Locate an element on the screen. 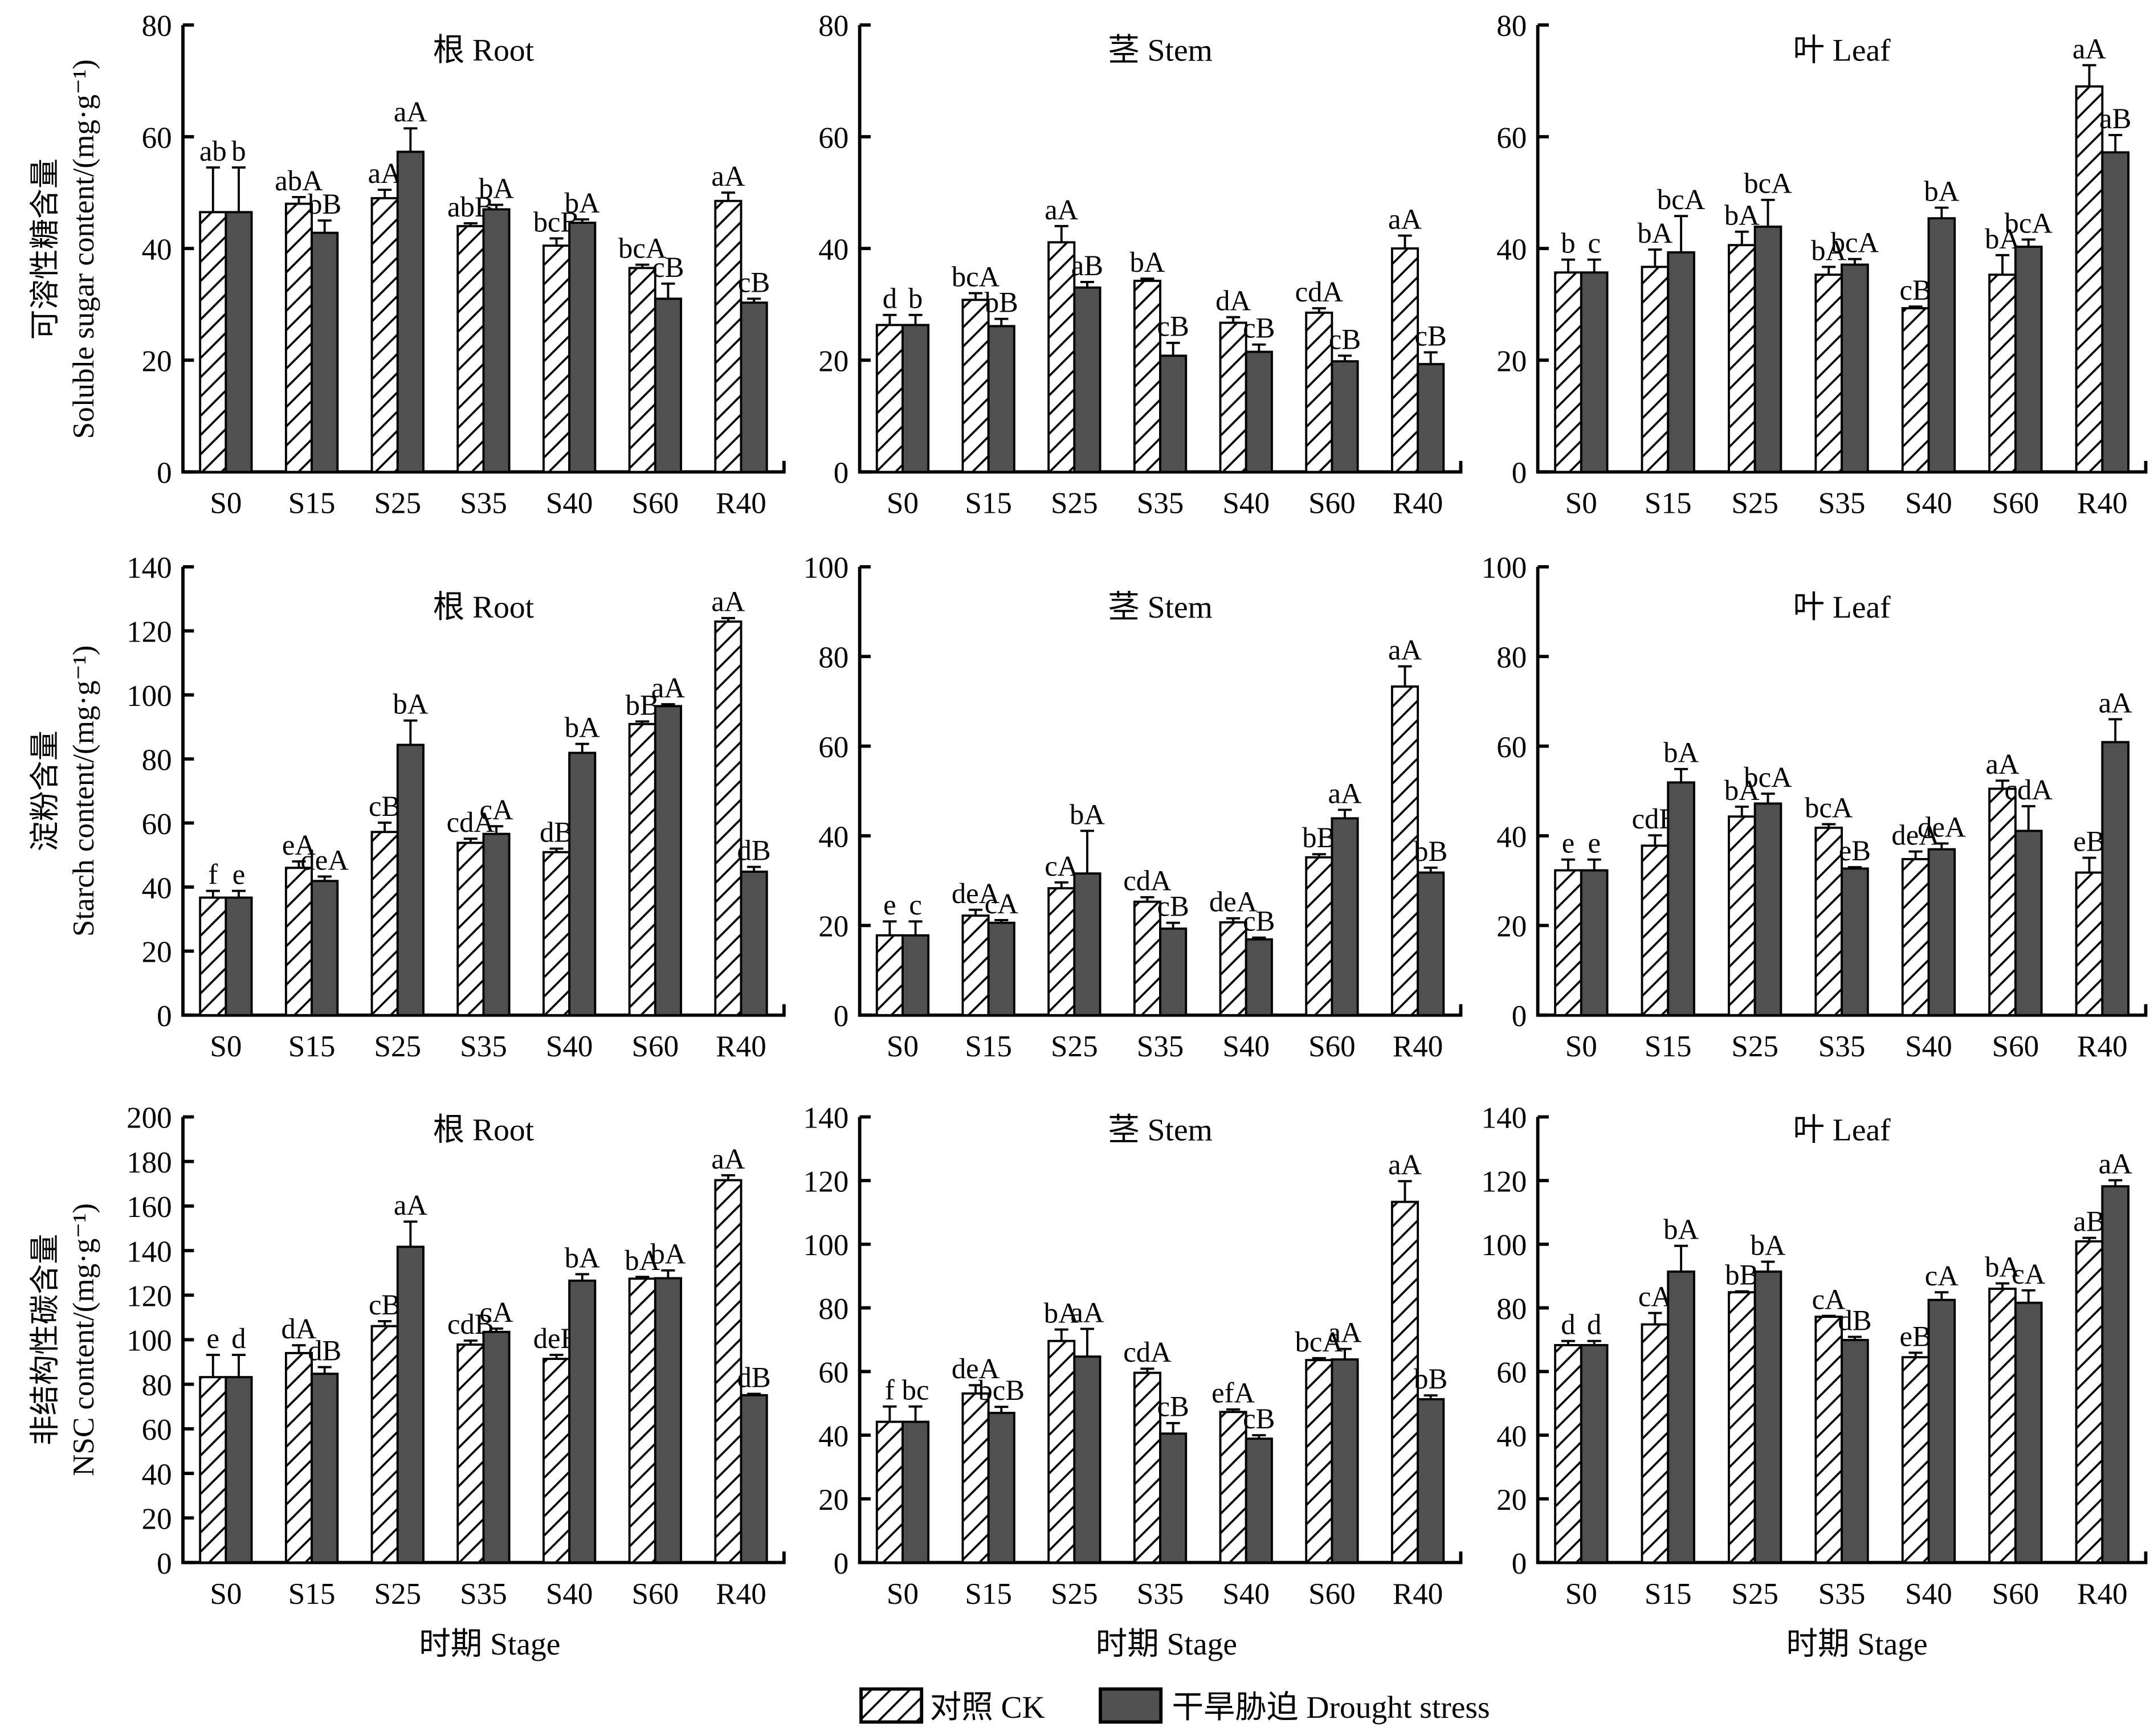 The image size is (2154, 1736). panel-title: 叶 Leaf is located at coordinates (1842, 51).